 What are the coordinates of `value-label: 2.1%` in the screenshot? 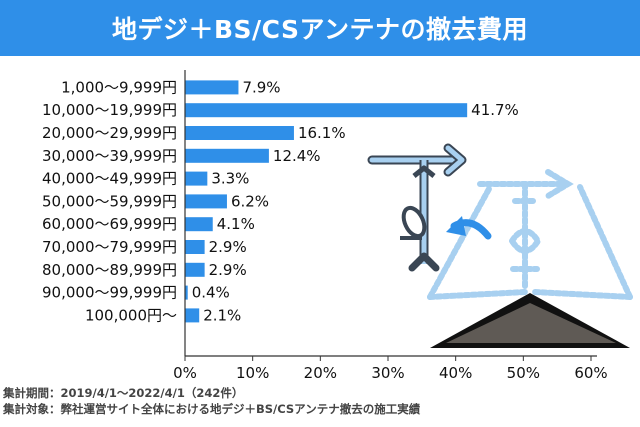 It's located at (222, 315).